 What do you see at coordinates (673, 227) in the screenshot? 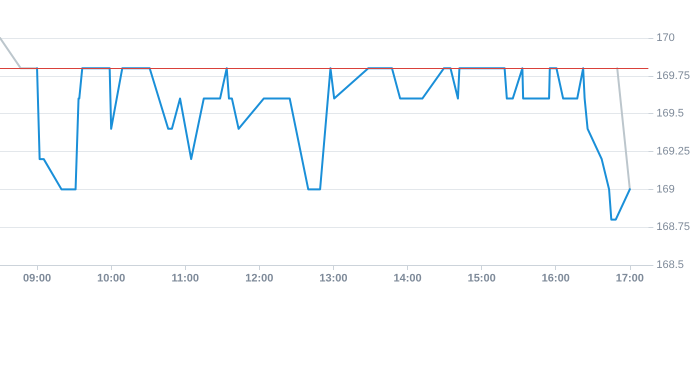
I see `y-tick-label: 168.75` at bounding box center [673, 227].